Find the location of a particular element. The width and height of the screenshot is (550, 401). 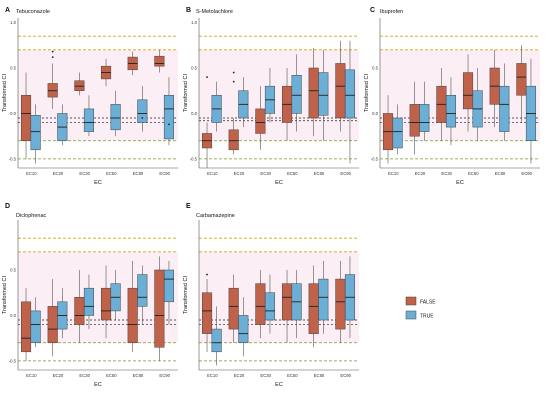

panel-letter: D is located at coordinates (7, 206).